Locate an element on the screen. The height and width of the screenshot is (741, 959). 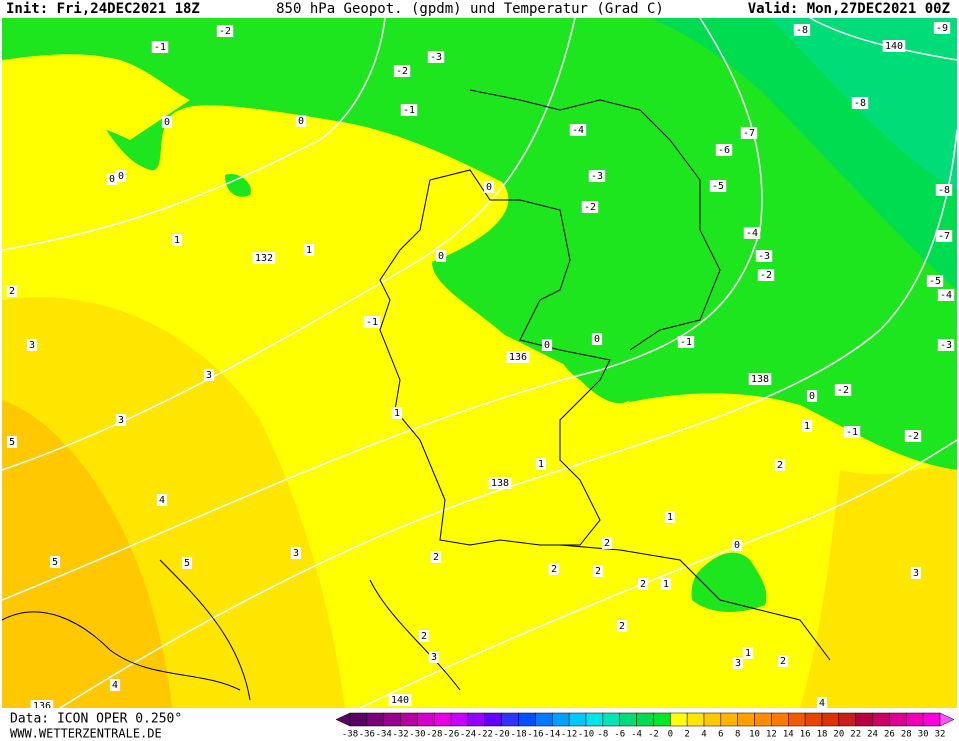
scale-label: -14 is located at coordinates (552, 735).